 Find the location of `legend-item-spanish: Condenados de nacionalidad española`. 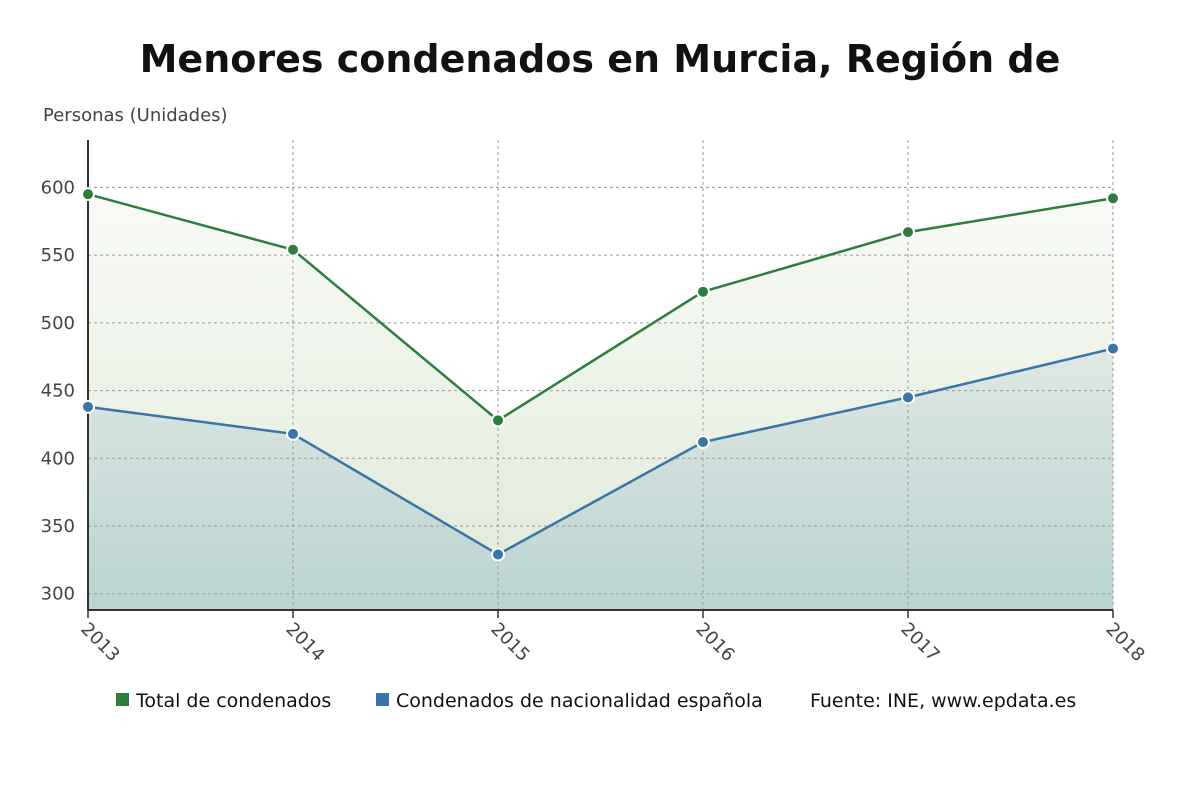

legend-item-spanish: Condenados de nacionalidad española is located at coordinates (579, 701).